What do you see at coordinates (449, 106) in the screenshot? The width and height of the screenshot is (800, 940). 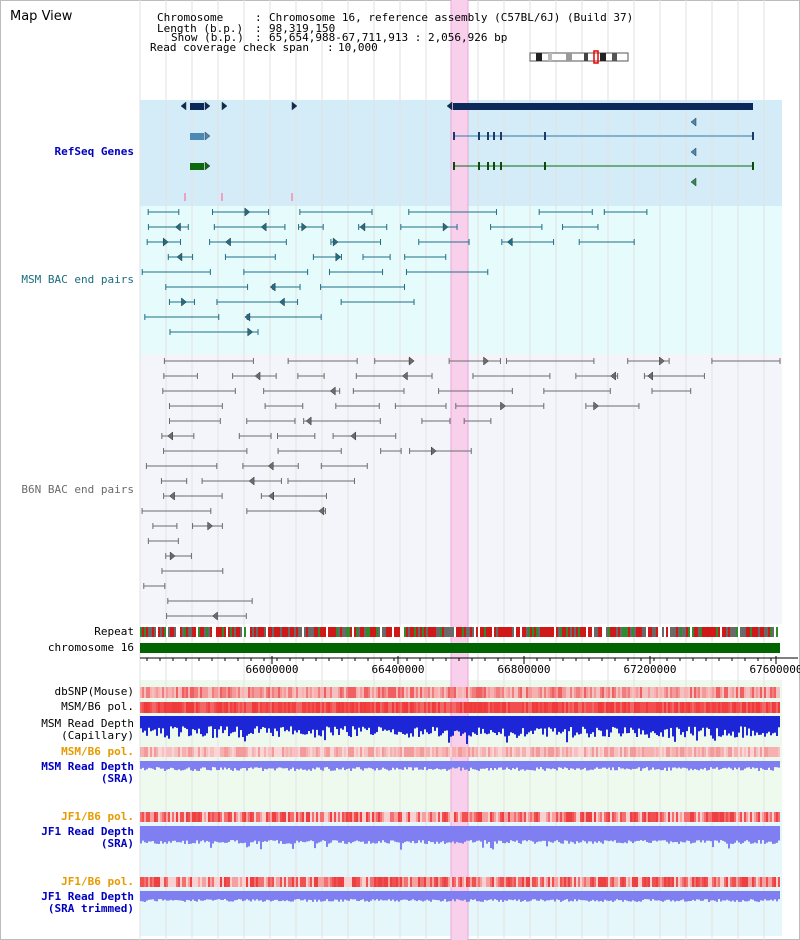 I see `gene-arrow` at bounding box center [449, 106].